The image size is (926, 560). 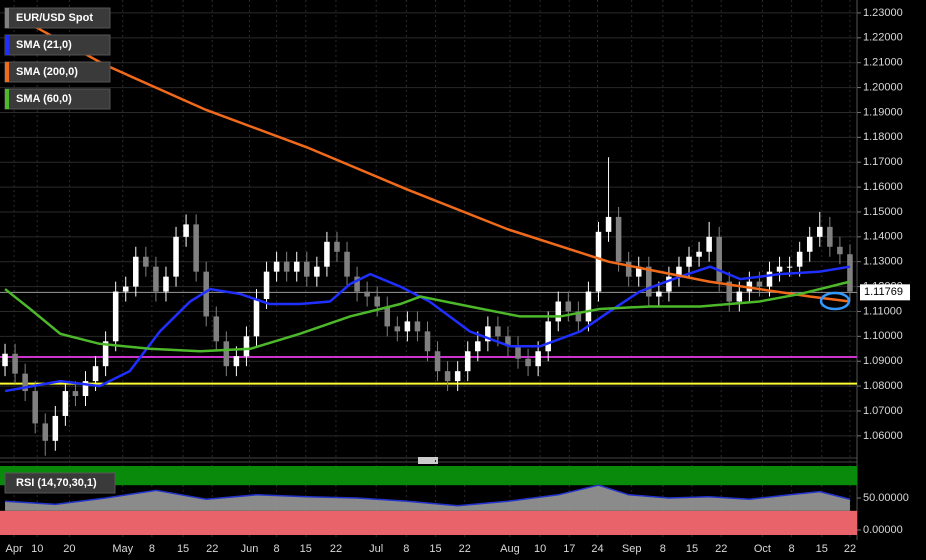 I want to click on last-price-label: 1.11769, so click(x=883, y=292).